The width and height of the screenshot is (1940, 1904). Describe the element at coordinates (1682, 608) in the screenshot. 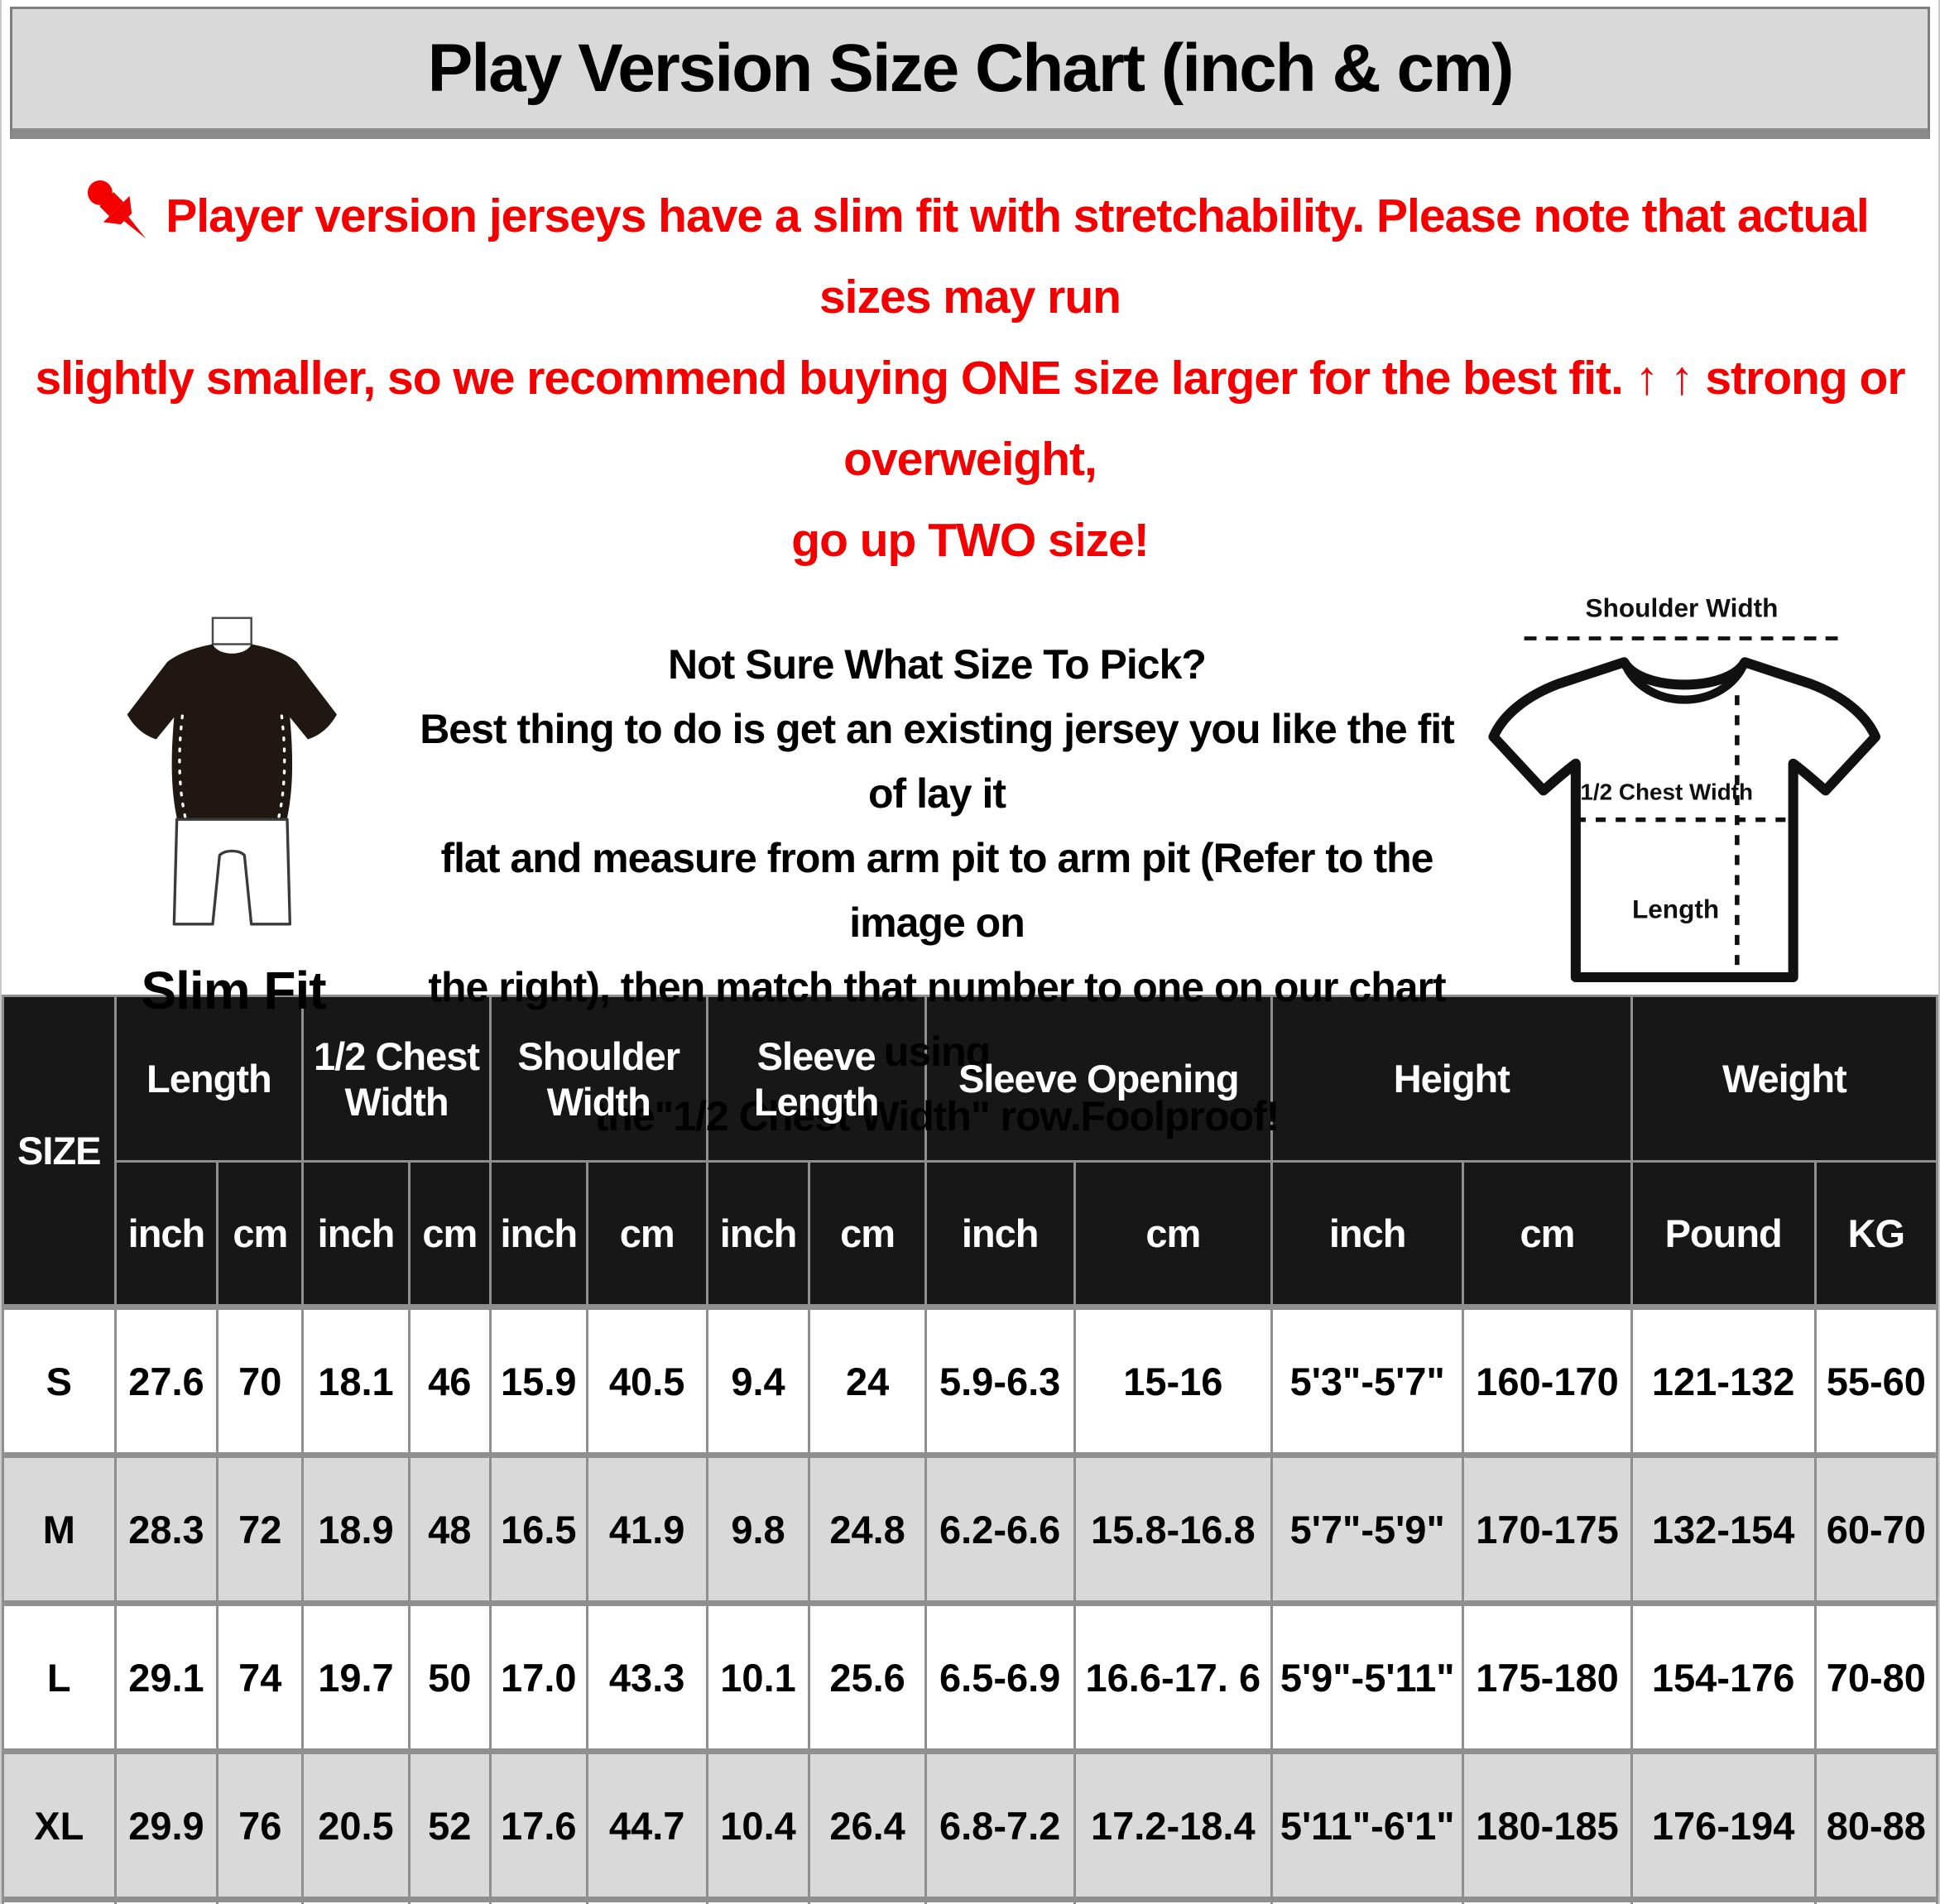

I see `shoulder-width-label: Shoulder Width` at that location.